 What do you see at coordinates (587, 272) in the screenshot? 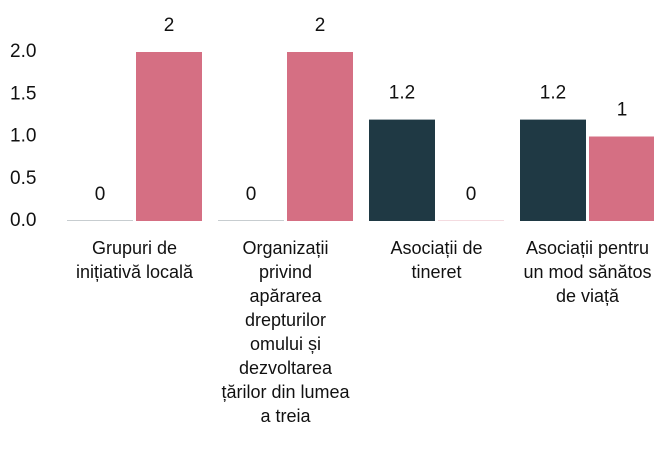
I see `x-tick-label: Asociații pentru un mod sănătos de viață` at bounding box center [587, 272].